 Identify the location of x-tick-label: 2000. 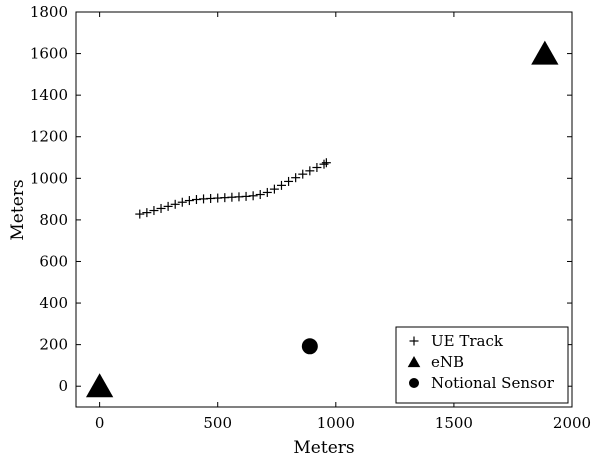
(572, 423).